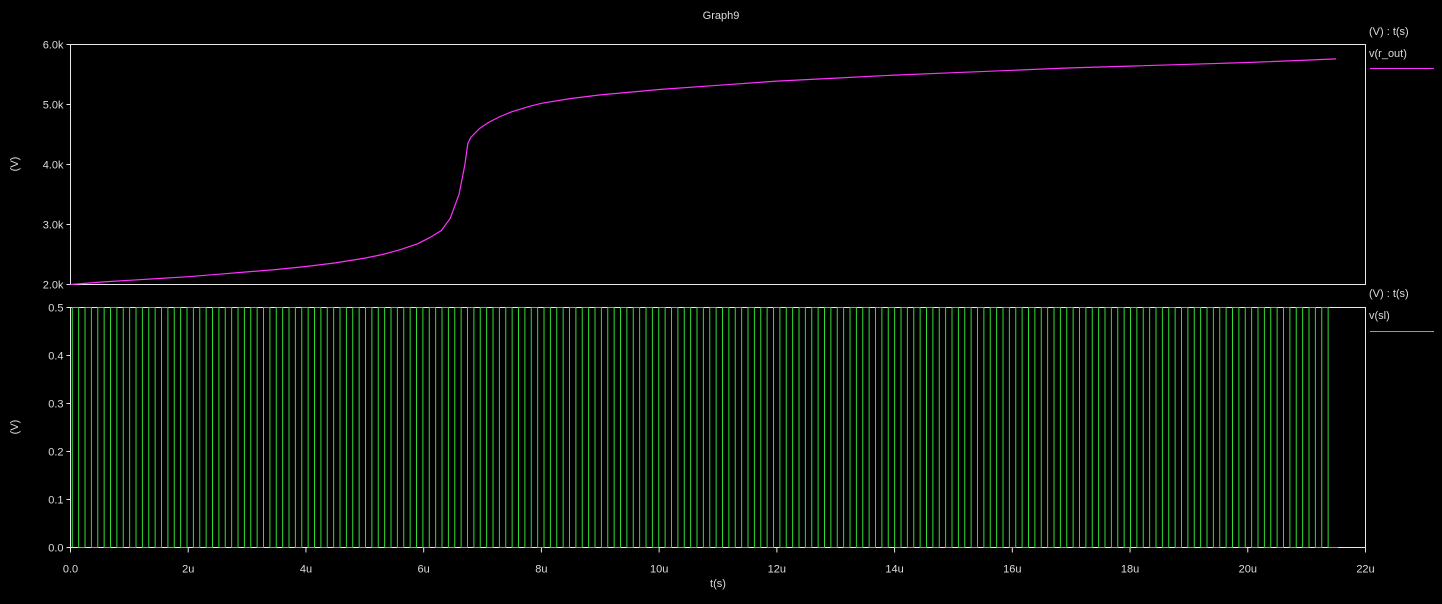 The height and width of the screenshot is (604, 1442). Describe the element at coordinates (55, 549) in the screenshot. I see `bottom-y-tick-label: 0.0` at that location.